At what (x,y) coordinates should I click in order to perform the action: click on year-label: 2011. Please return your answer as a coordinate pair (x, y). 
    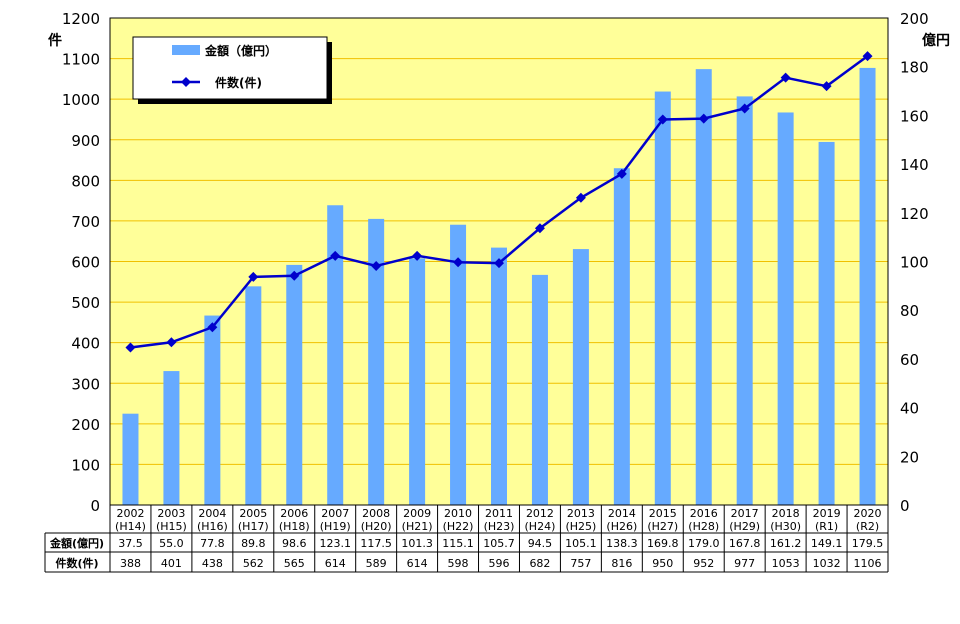
    Looking at the image, I should click on (499, 513).